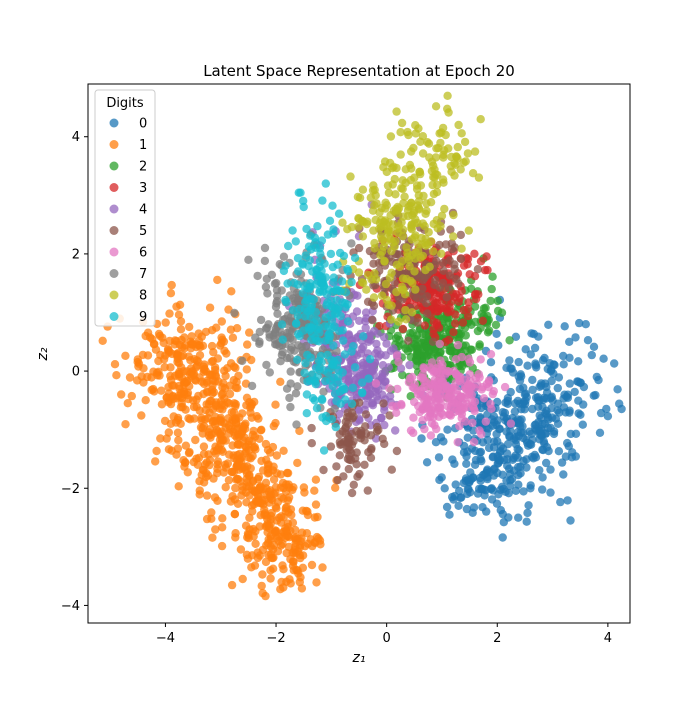 Image resolution: width=700 pixels, height=705 pixels. What do you see at coordinates (76, 137) in the screenshot?
I see `y-tick-label: 4` at bounding box center [76, 137].